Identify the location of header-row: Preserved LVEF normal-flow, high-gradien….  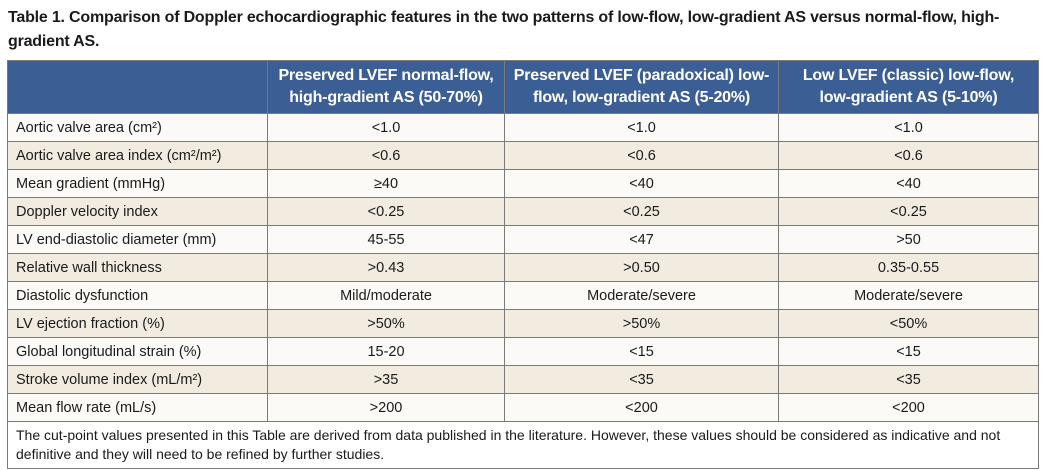
(523, 87).